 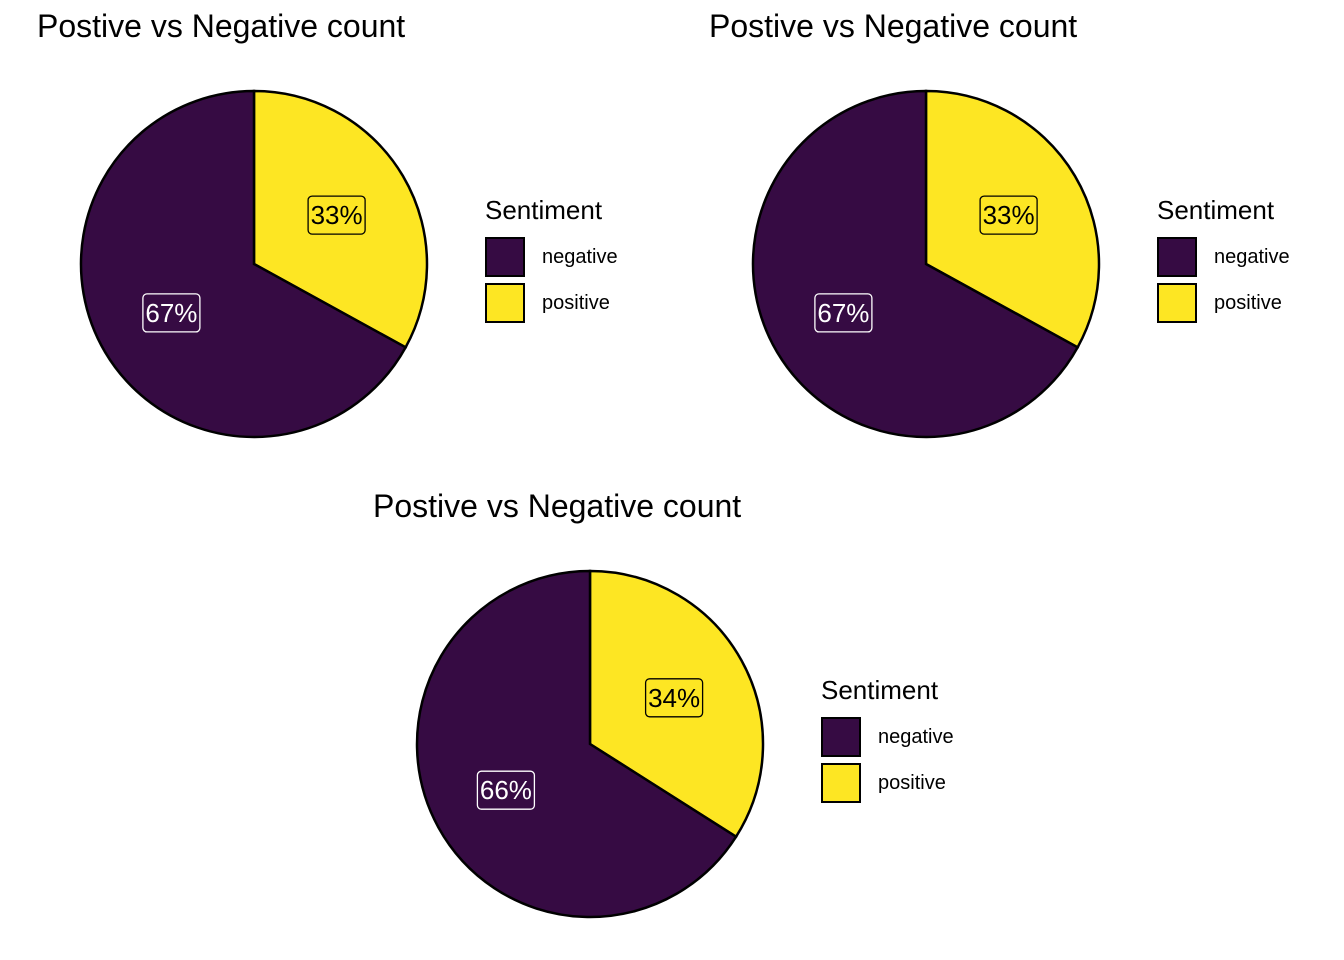 I want to click on data-label-text: 34%, so click(x=674, y=698).